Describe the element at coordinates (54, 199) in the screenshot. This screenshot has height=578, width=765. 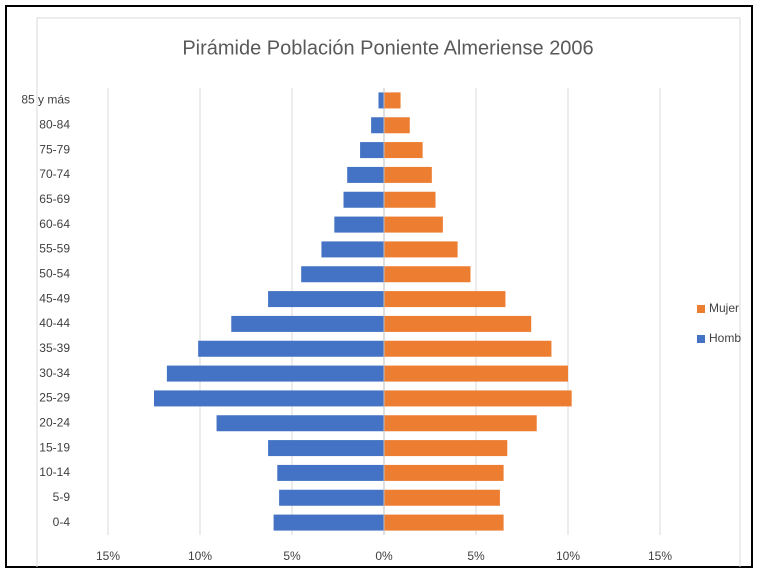
I see `y-tick-label: 65-69` at that location.